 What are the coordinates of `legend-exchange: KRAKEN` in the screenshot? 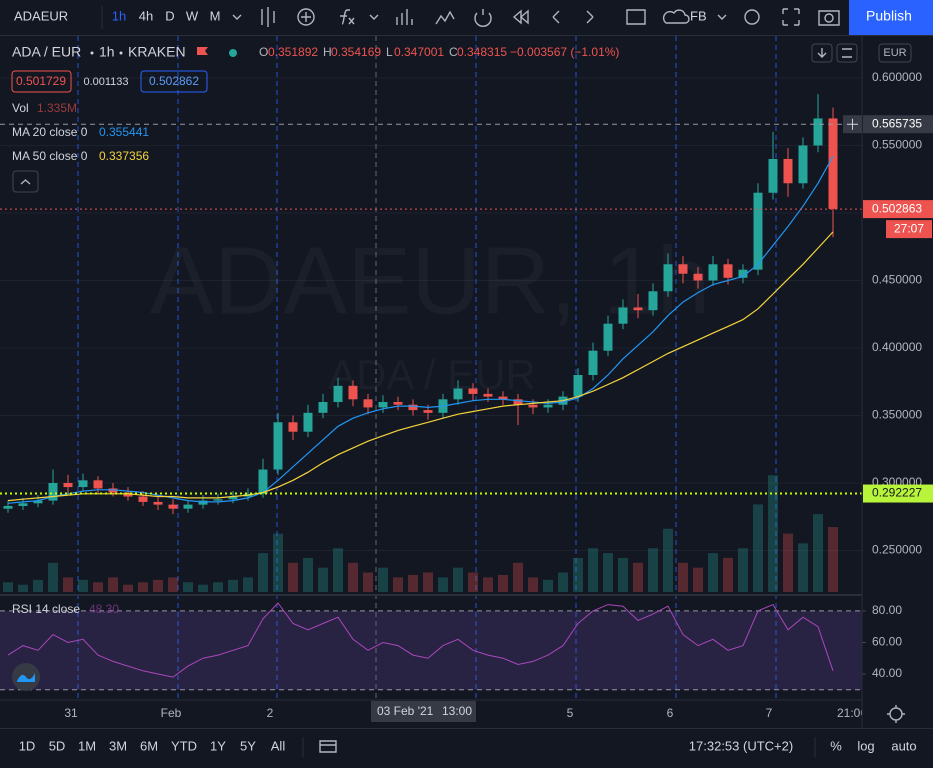 It's located at (157, 52).